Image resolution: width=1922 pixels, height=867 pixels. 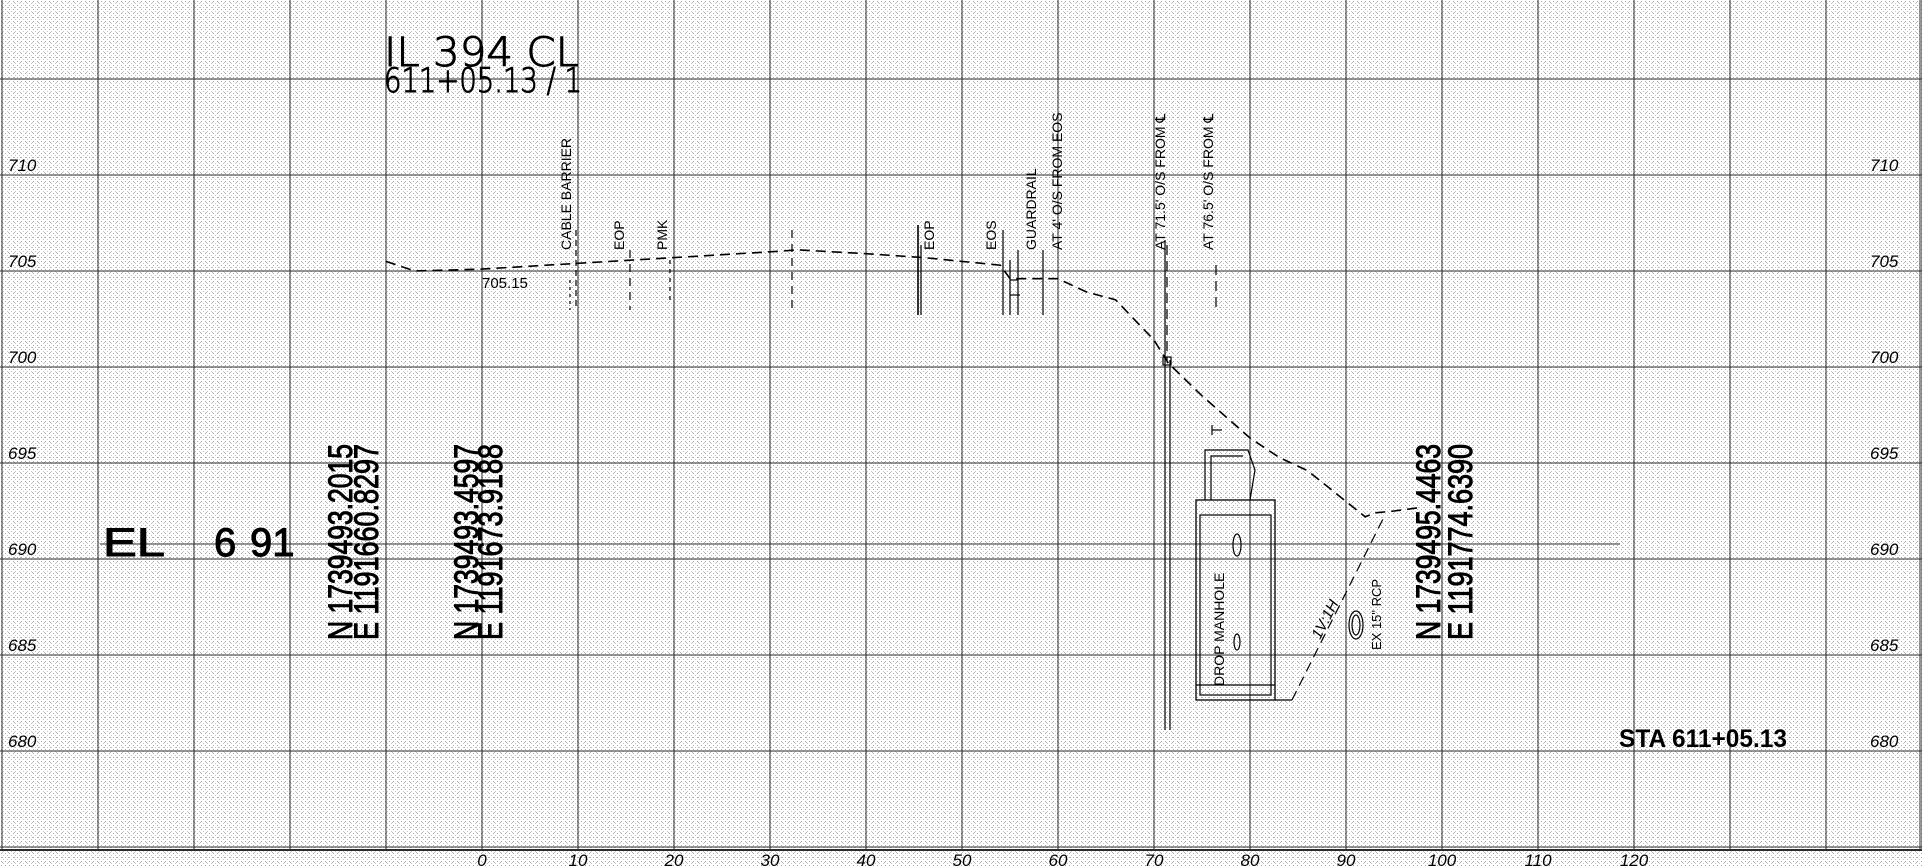 I want to click on cable-barrier-label: CABLE BARRIER, so click(x=566, y=194).